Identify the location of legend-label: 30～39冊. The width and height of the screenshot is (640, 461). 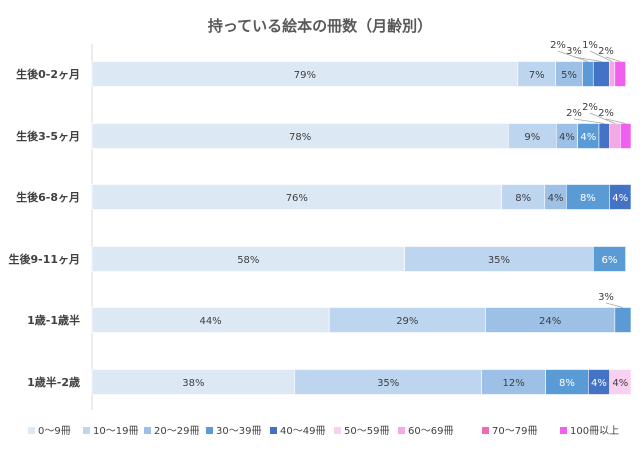
(238, 431).